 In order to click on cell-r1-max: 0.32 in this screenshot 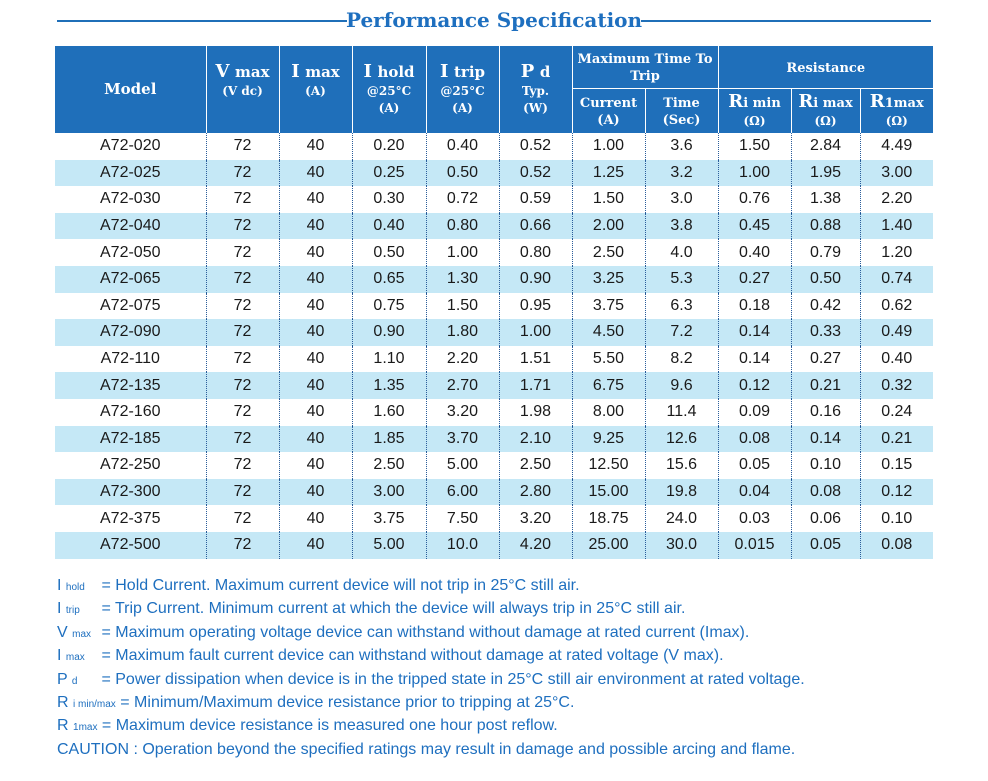, I will do `click(897, 385)`.